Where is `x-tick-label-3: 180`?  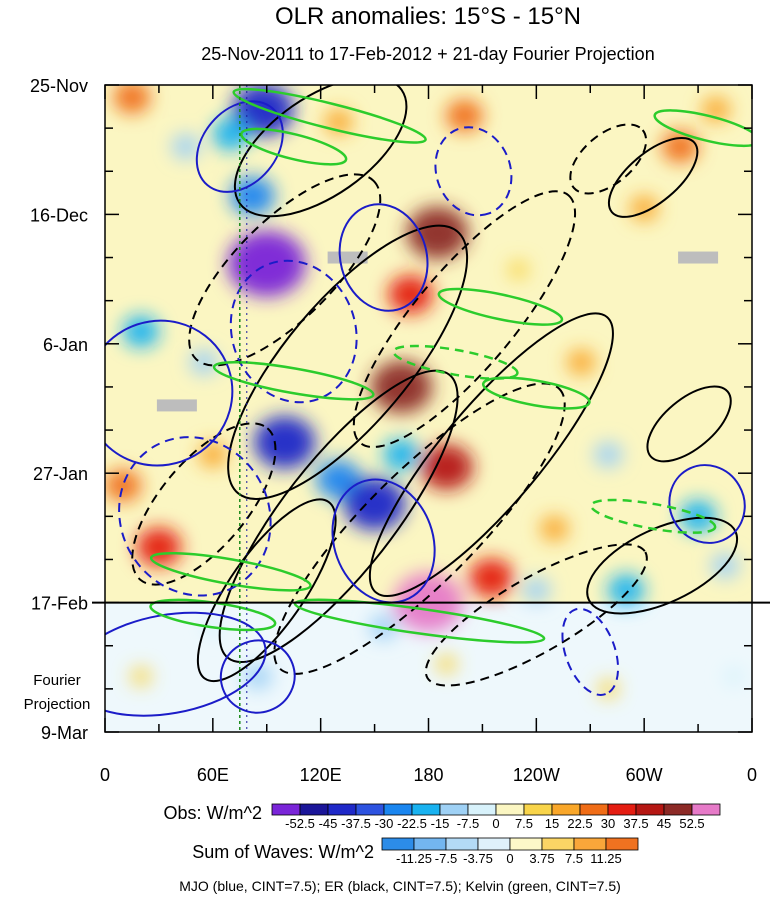 x-tick-label-3: 180 is located at coordinates (428, 775).